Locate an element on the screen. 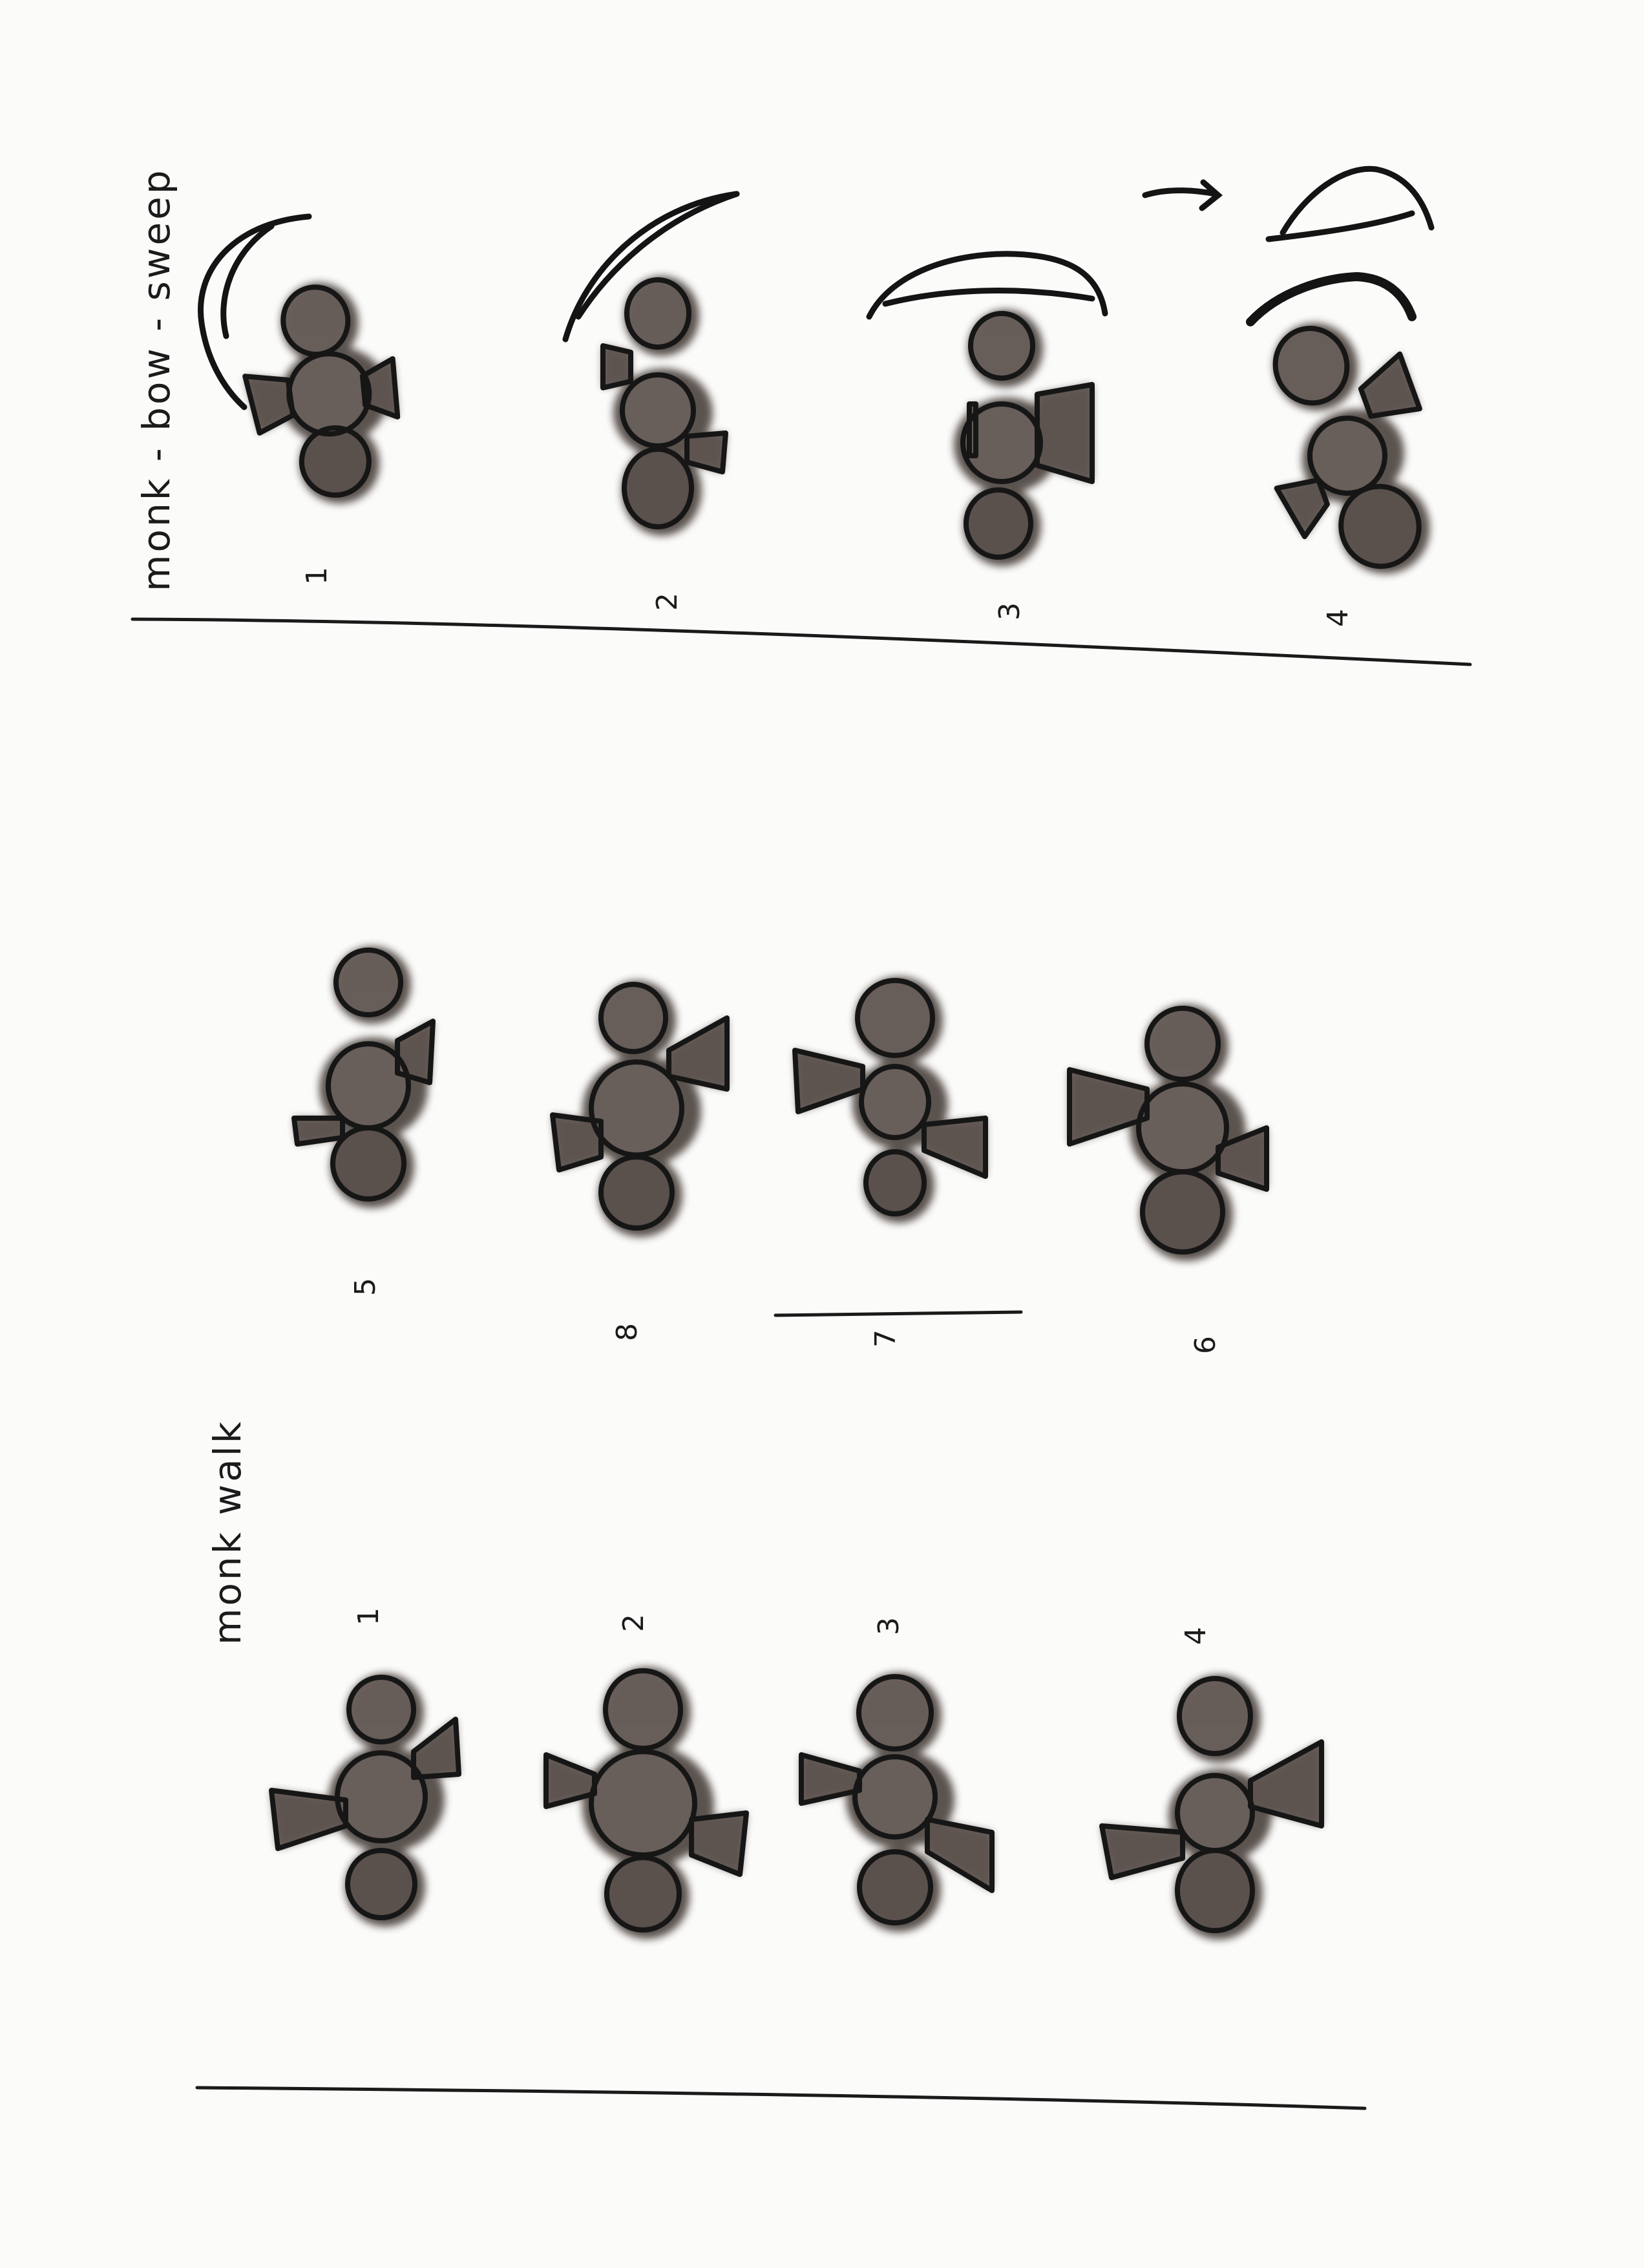 Image resolution: width=1644 pixels, height=2268 pixels. walk-frame-label: 5 is located at coordinates (366, 1287).